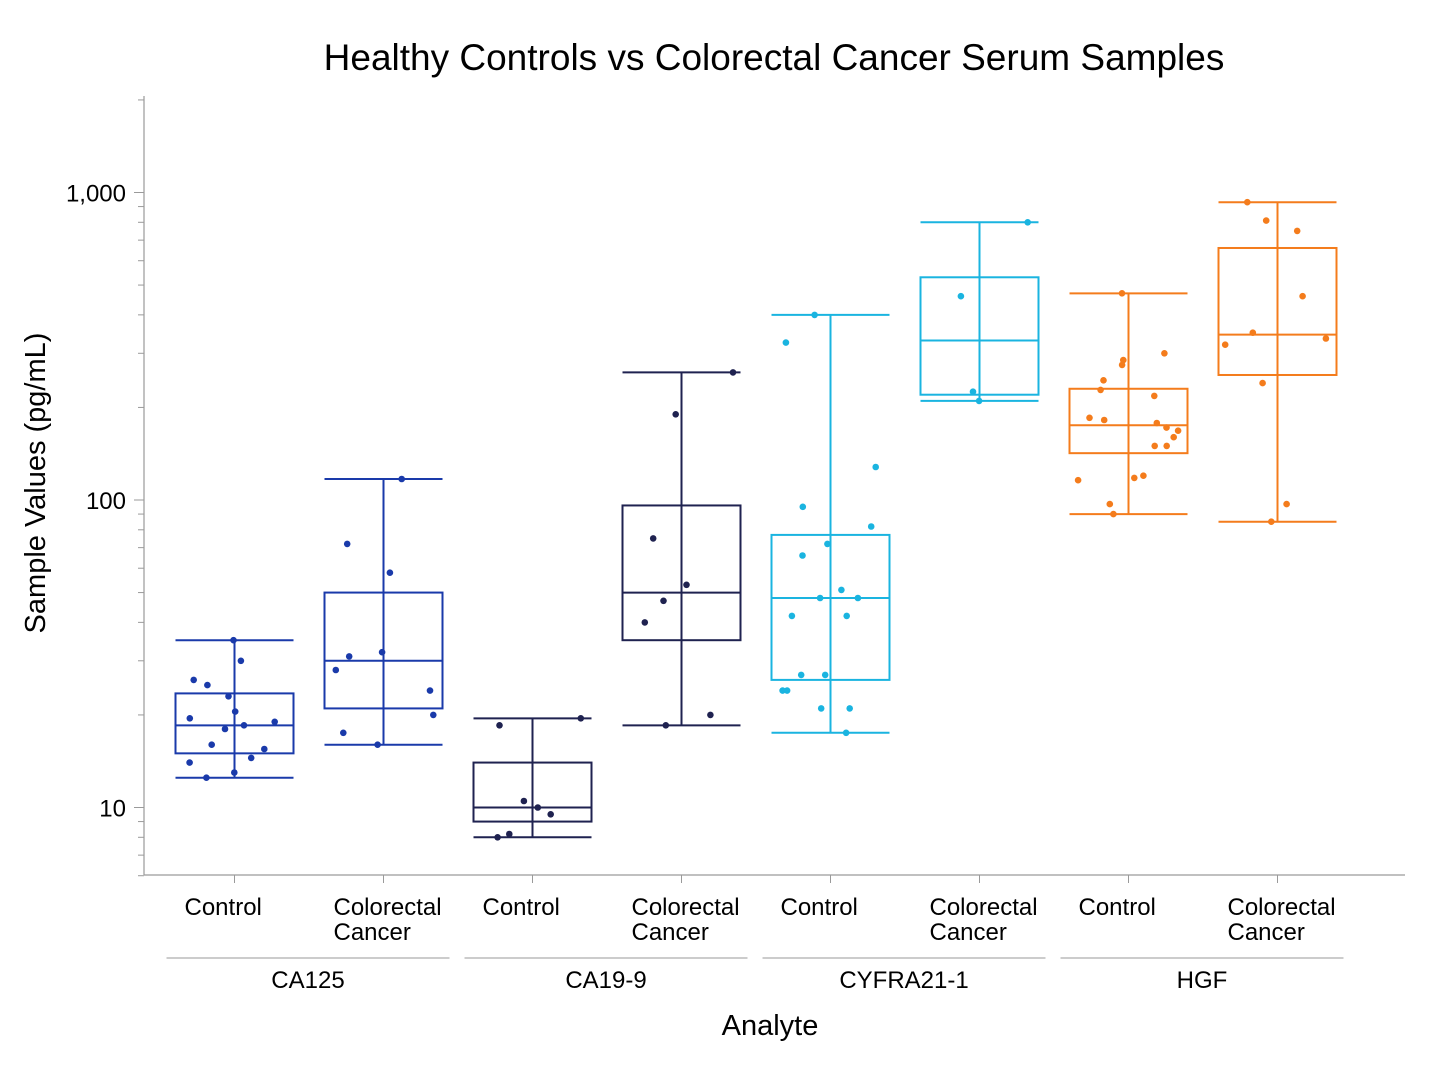 The width and height of the screenshot is (1431, 1066). What do you see at coordinates (1277, 361) in the screenshot?
I see `box-hgf-cancer` at bounding box center [1277, 361].